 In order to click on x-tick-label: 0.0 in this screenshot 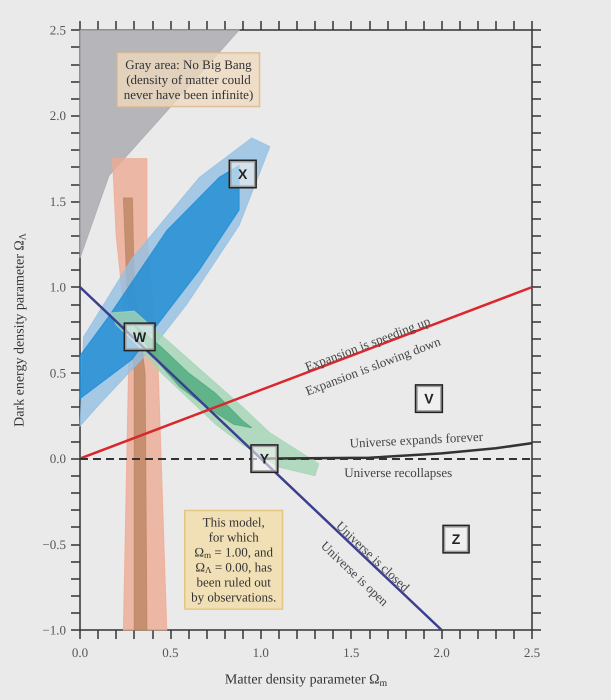, I will do `click(80, 652)`.